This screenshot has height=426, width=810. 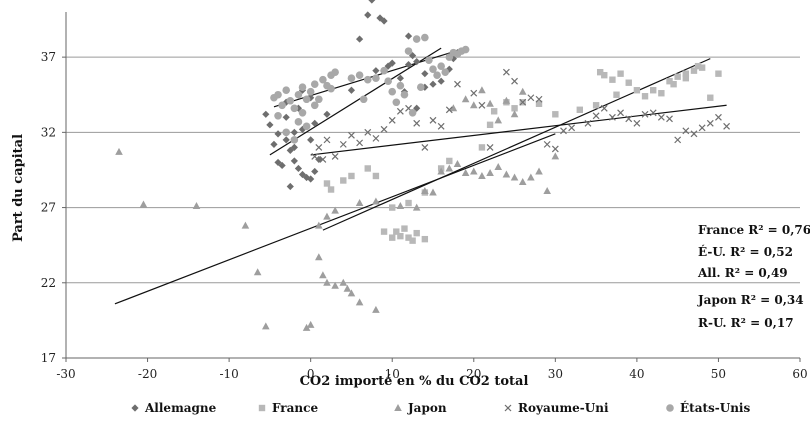 I want to click on trendline, so click(x=518, y=130).